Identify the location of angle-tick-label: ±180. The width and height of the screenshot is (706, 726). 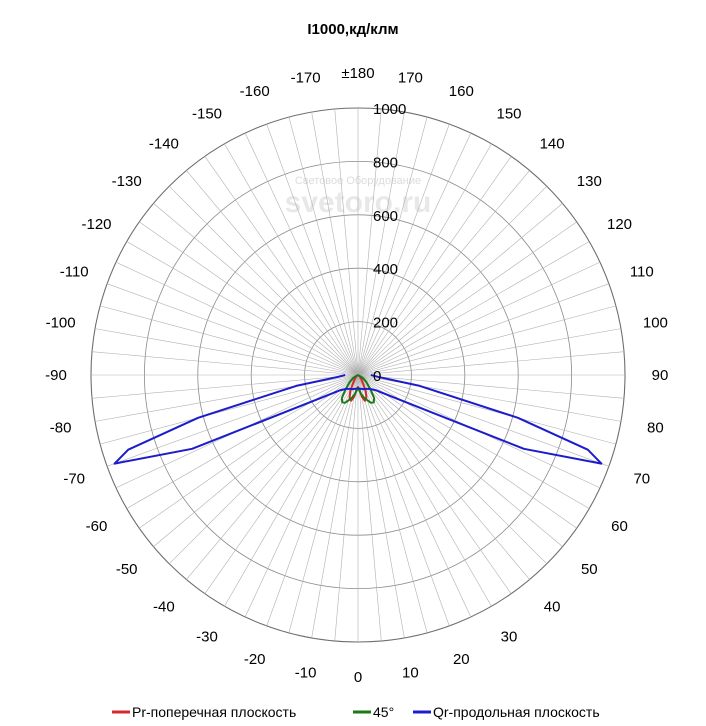
(357, 73).